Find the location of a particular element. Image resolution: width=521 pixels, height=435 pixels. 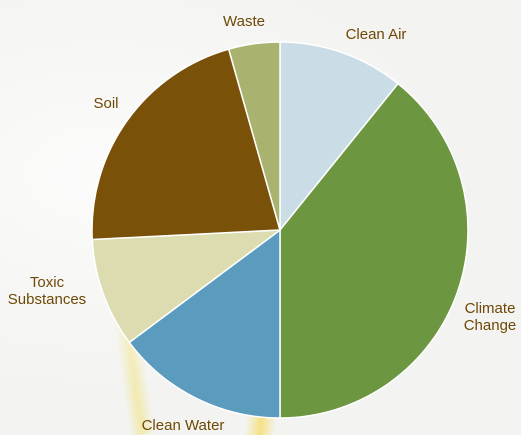

pie-slice-waste is located at coordinates (254, 136).